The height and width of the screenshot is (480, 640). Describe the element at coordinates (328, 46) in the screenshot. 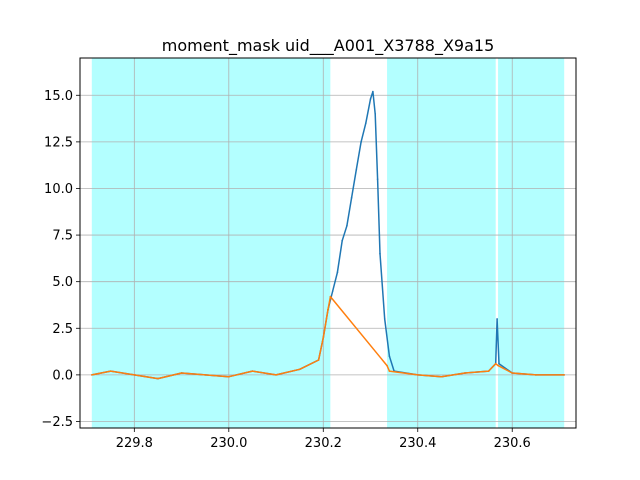

I see `chart-title: moment_mask uid___A001_X3788_X9a15` at that location.